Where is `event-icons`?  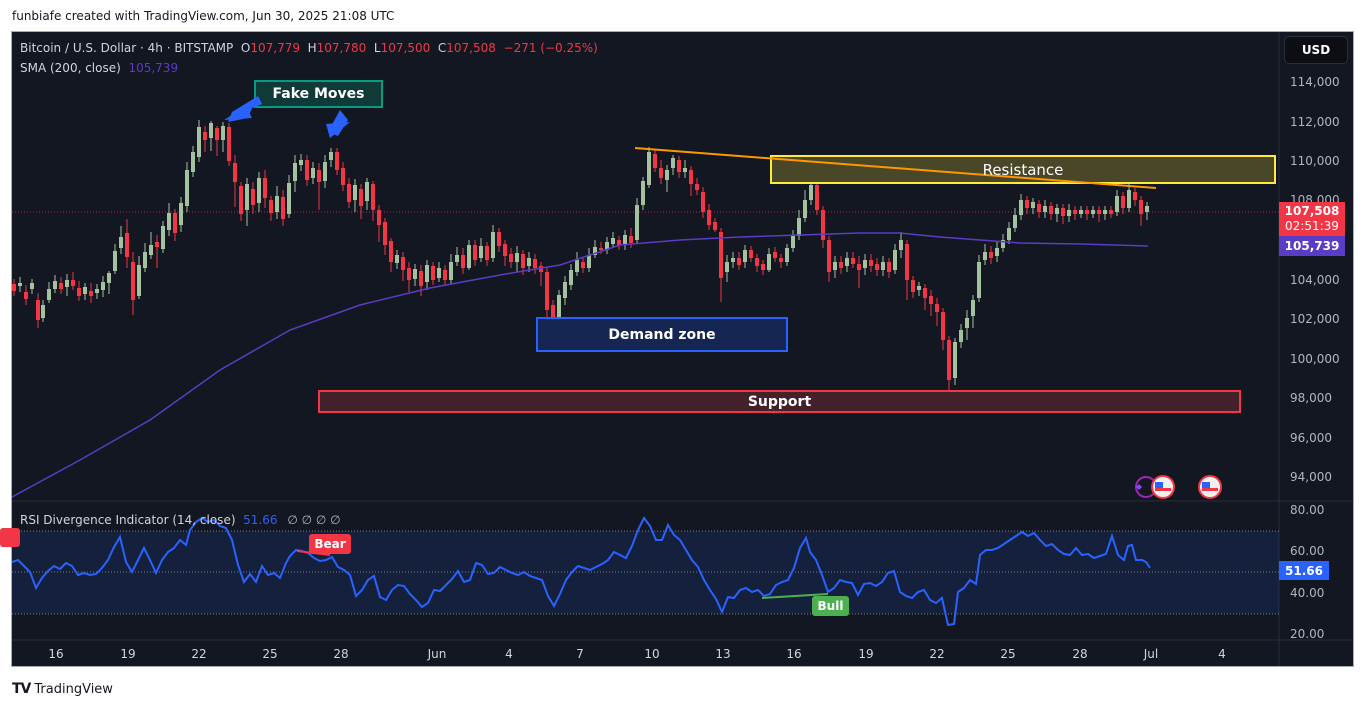
event-icons is located at coordinates (1178, 487).